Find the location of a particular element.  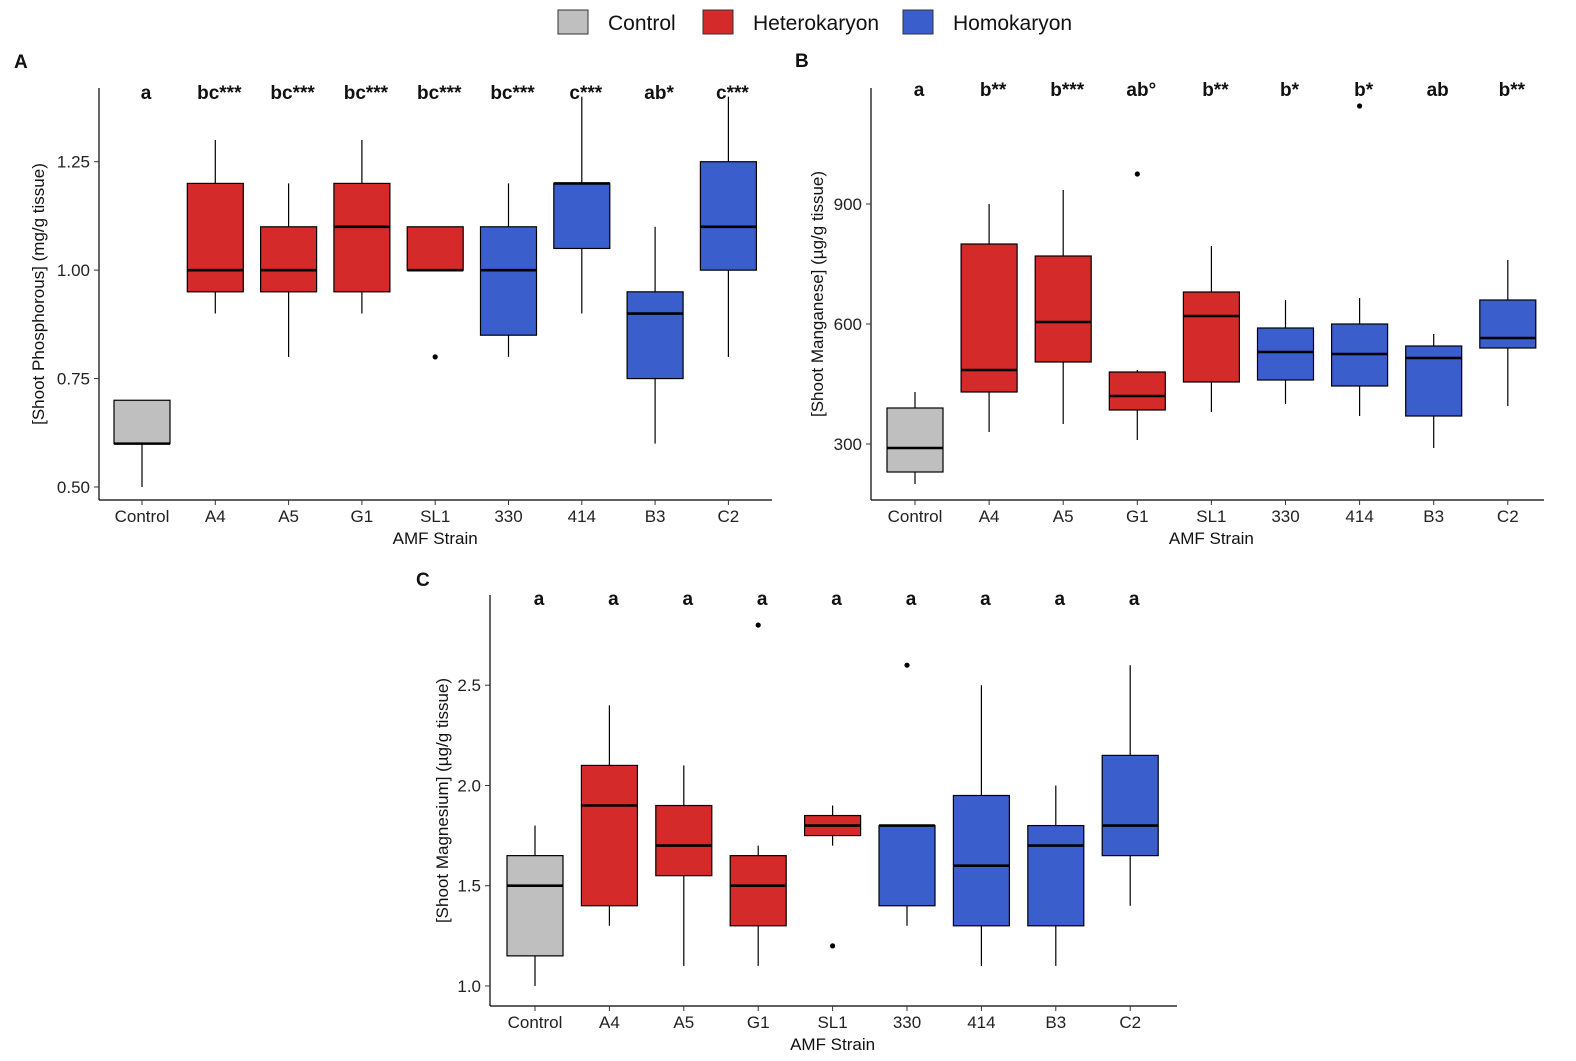

y-tick-label: 1.00 is located at coordinates (73, 270).